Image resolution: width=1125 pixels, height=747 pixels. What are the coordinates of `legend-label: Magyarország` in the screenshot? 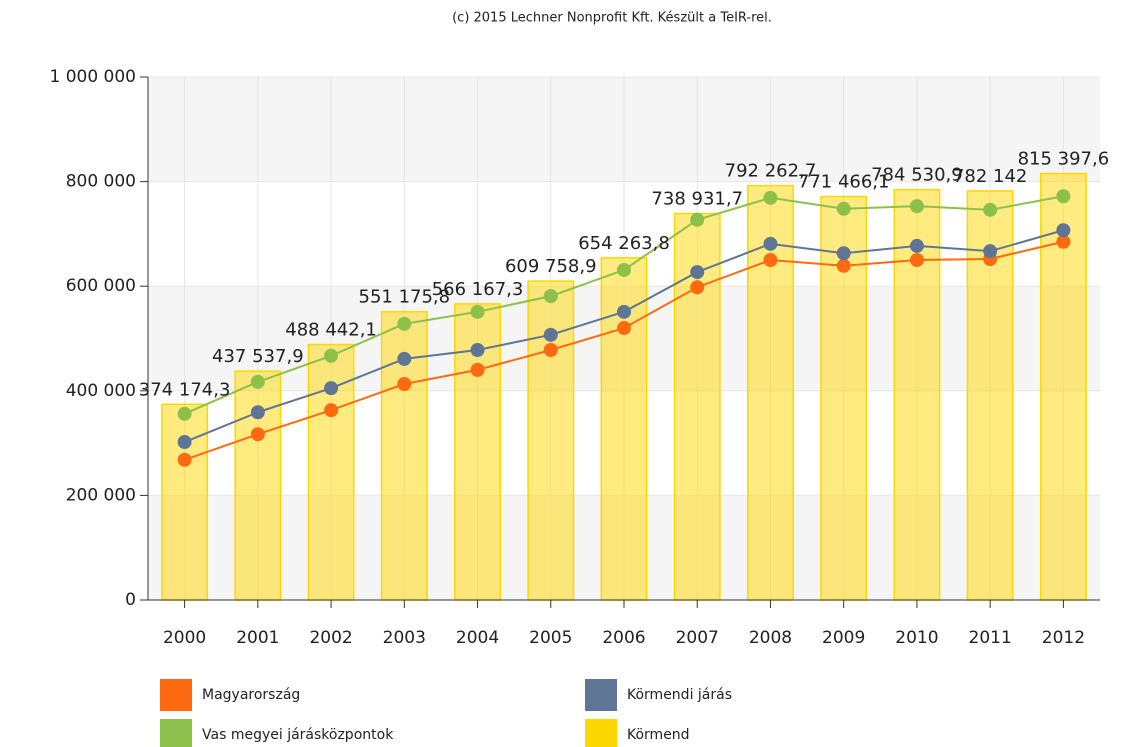 It's located at (251, 695).